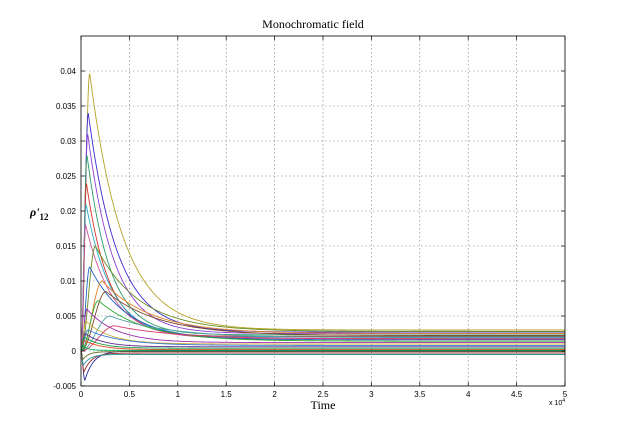 The image size is (624, 434). What do you see at coordinates (68, 71) in the screenshot?
I see `y-tick-label: 0.04` at bounding box center [68, 71].